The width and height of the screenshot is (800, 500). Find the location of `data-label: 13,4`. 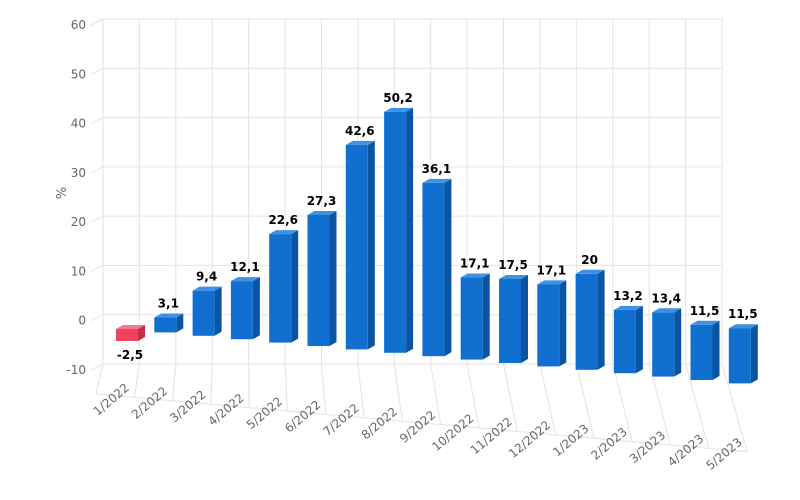

data-label: 13,4 is located at coordinates (666, 298).